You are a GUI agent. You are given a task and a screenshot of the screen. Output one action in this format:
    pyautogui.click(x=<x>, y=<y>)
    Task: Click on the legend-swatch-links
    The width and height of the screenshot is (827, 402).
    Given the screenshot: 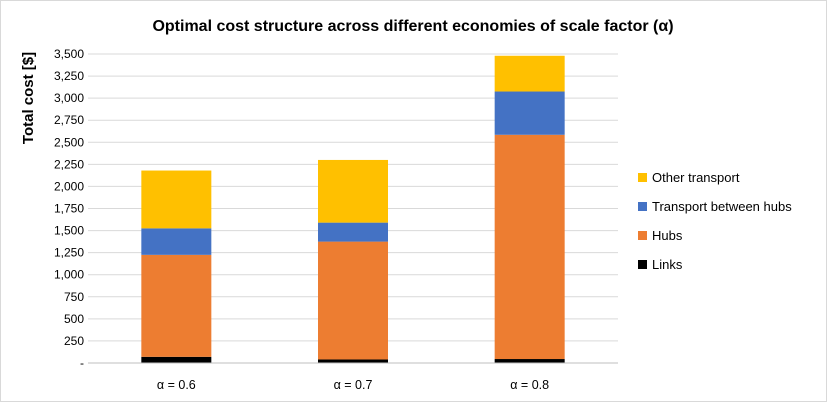 What is the action you would take?
    pyautogui.click(x=642, y=264)
    